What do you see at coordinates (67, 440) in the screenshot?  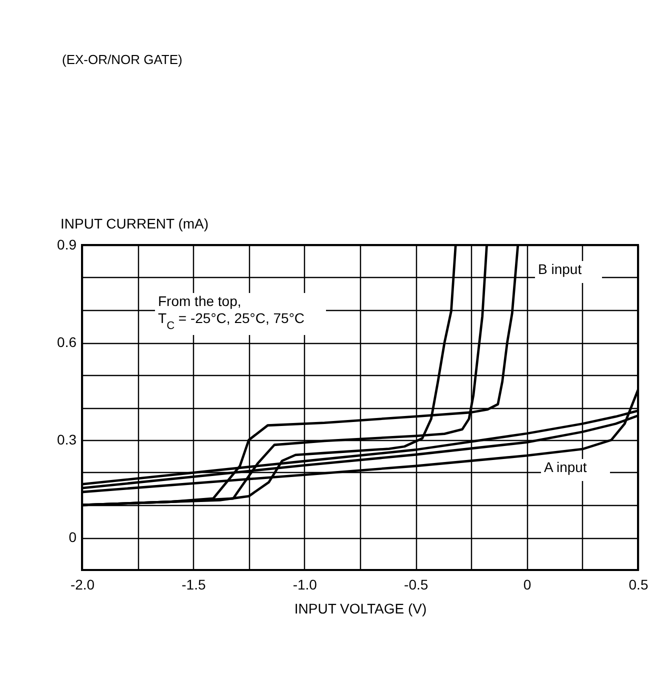 I see `y-tick-label: 0.3` at bounding box center [67, 440].